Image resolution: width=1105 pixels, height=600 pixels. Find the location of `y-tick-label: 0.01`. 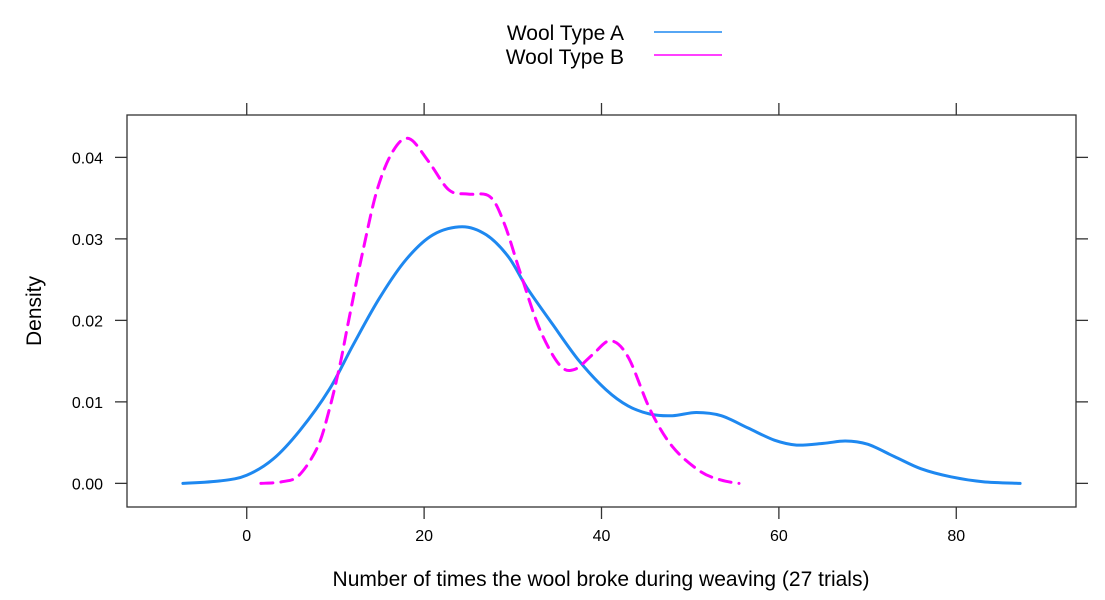

y-tick-label: 0.01 is located at coordinates (87, 403).